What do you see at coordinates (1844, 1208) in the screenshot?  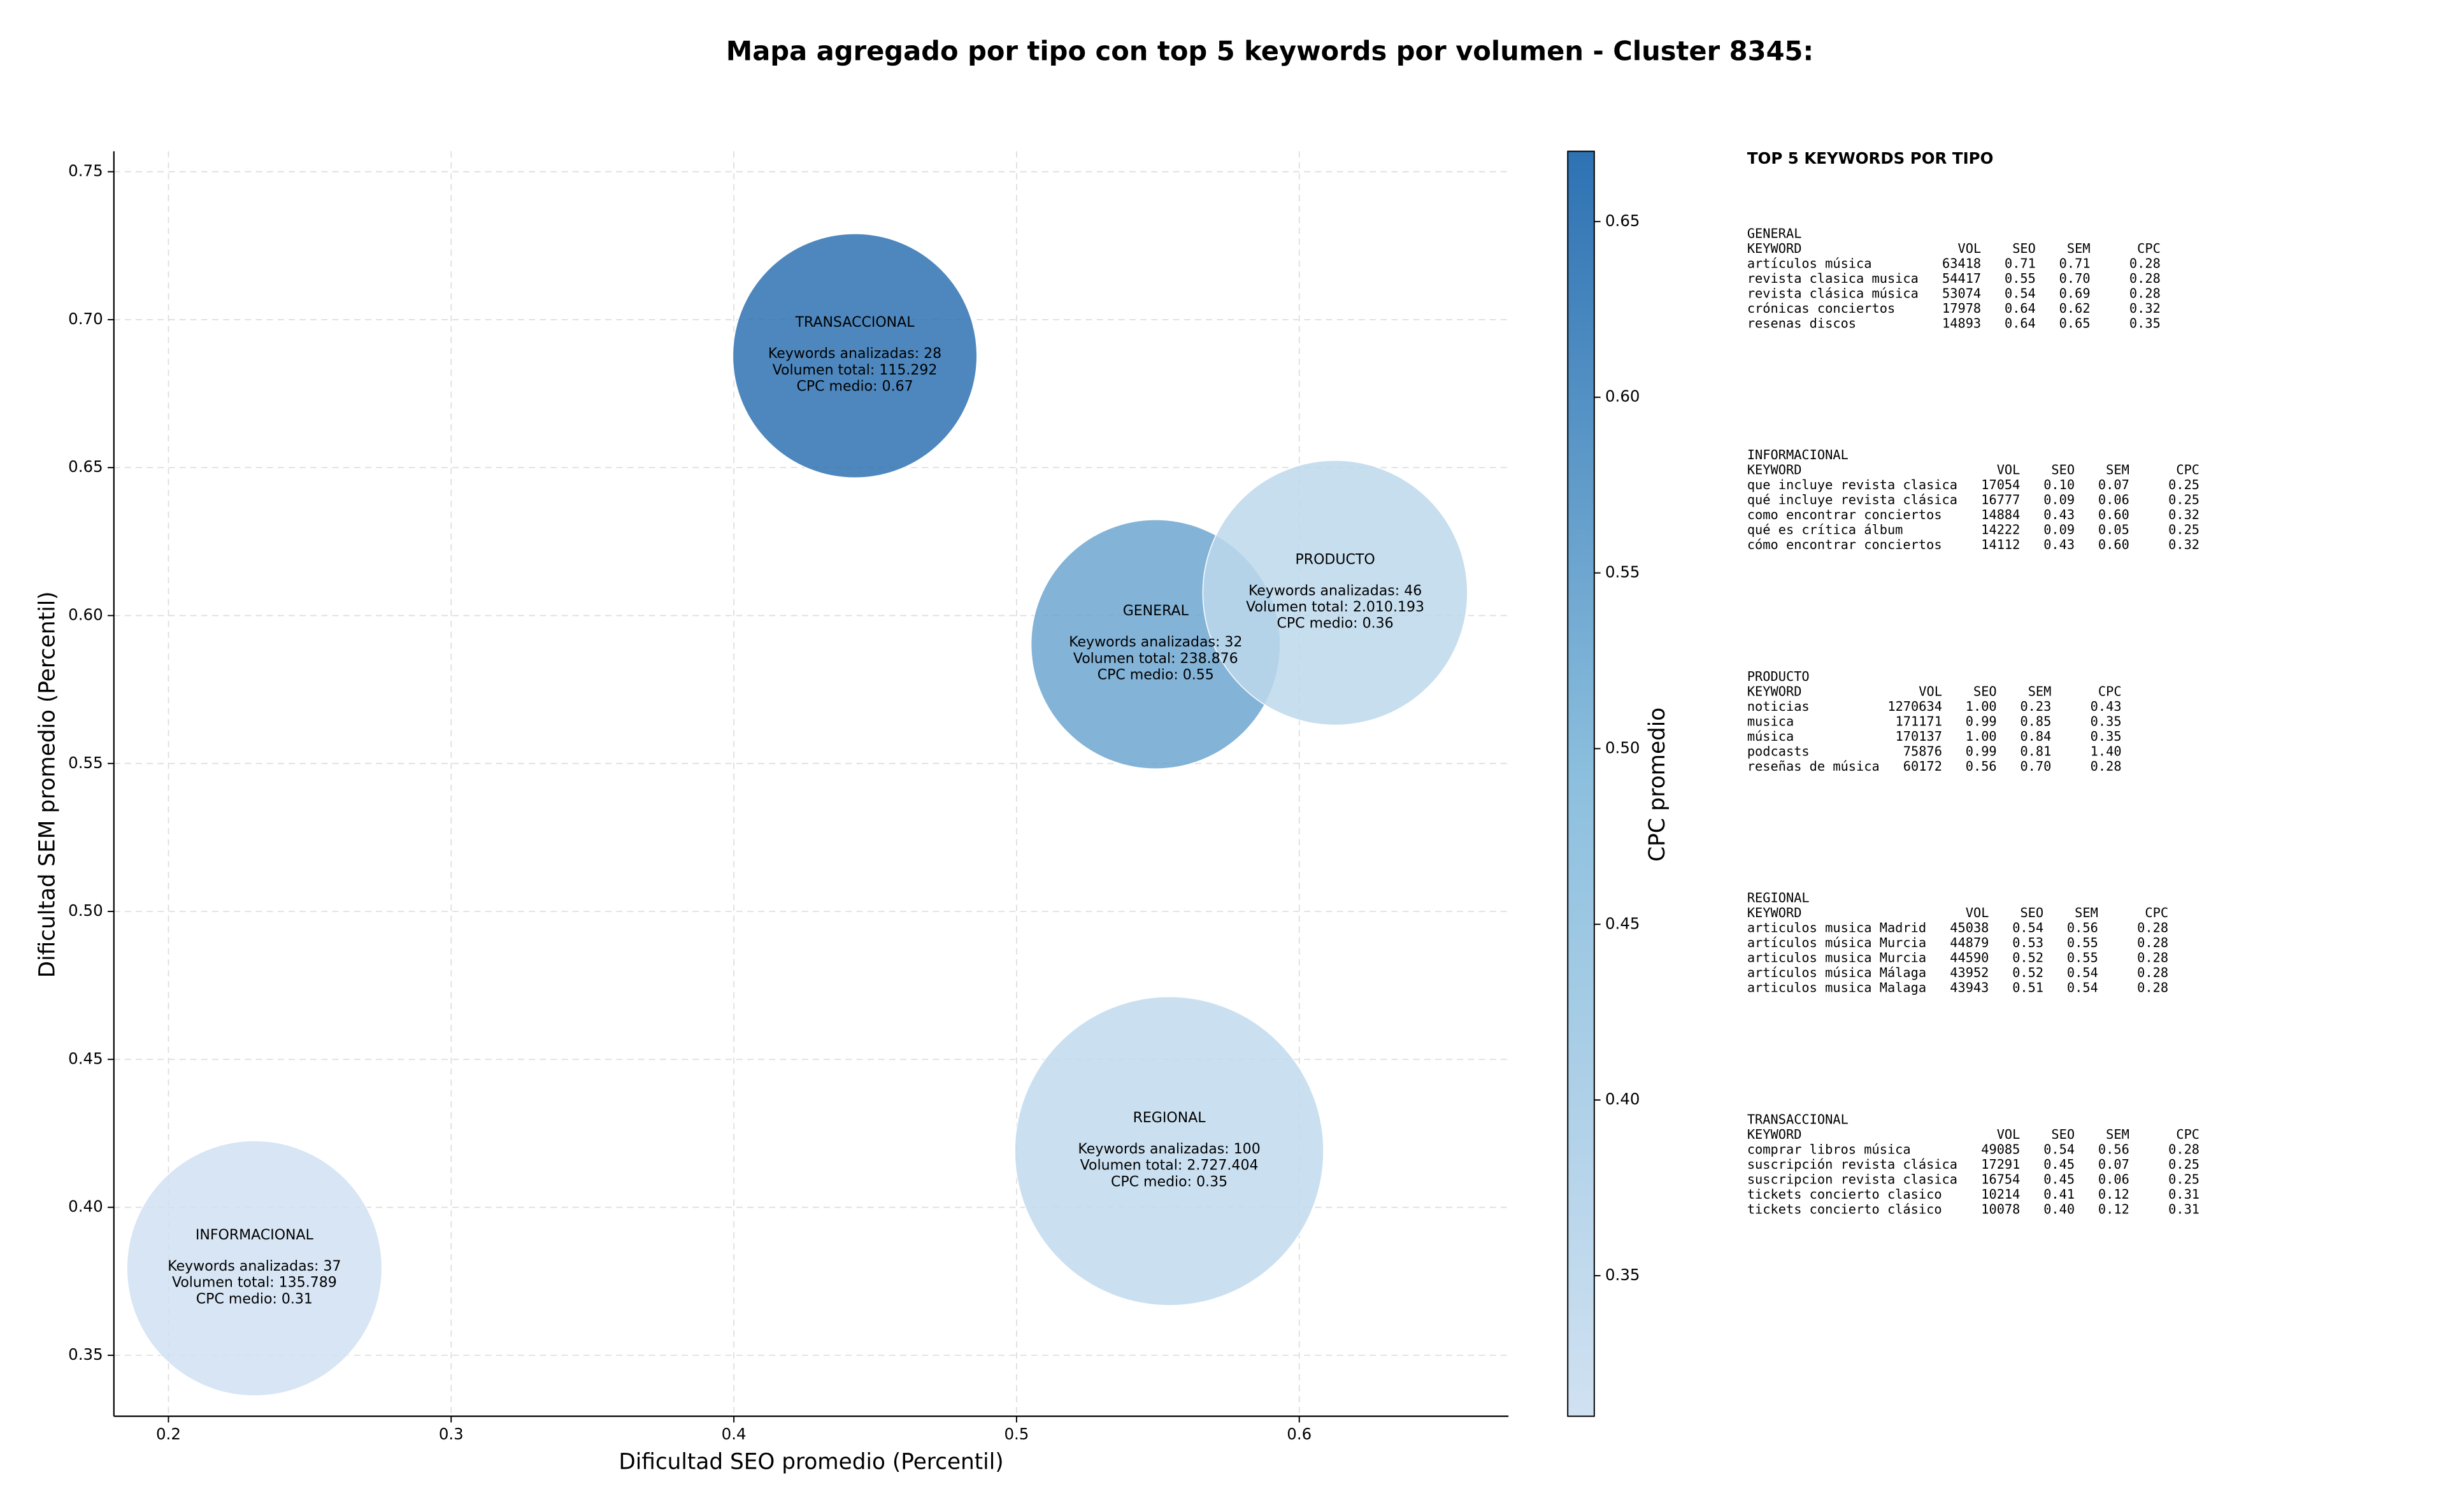 I see `table-cell: tickets concierto clásico` at bounding box center [1844, 1208].